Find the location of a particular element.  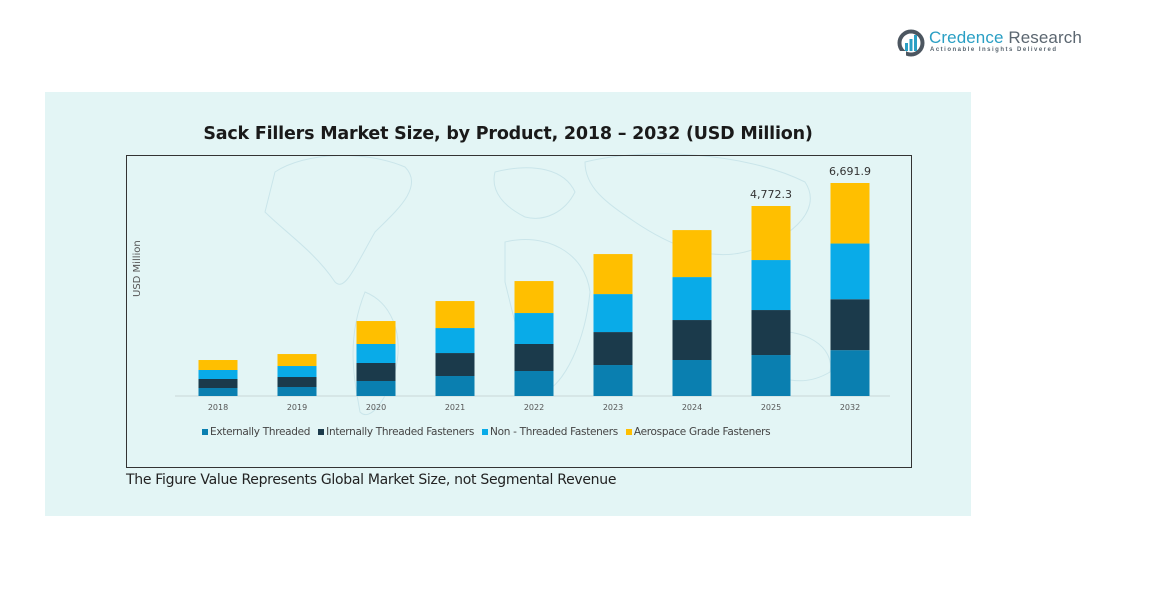

data-label: 4,772.3 is located at coordinates (771, 194).